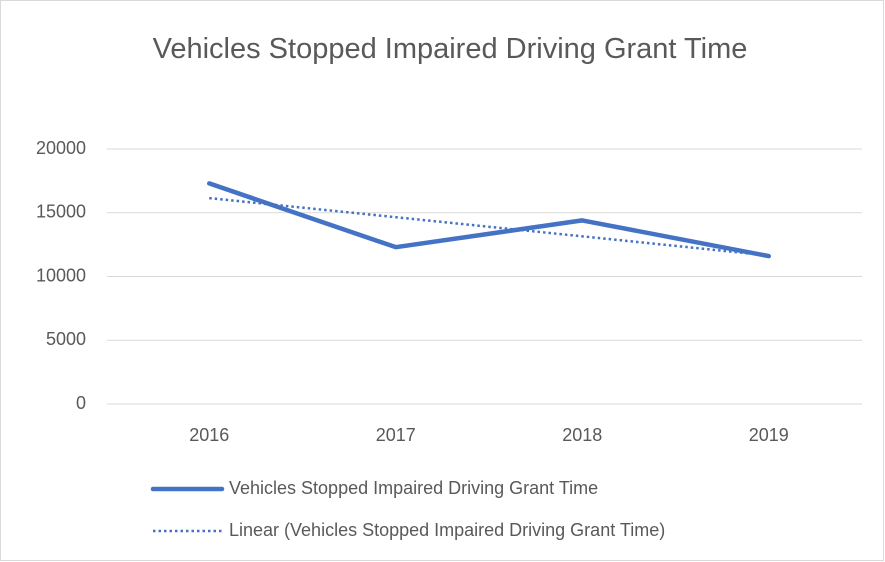  What do you see at coordinates (582, 435) in the screenshot?
I see `x-tick-label: 2018` at bounding box center [582, 435].